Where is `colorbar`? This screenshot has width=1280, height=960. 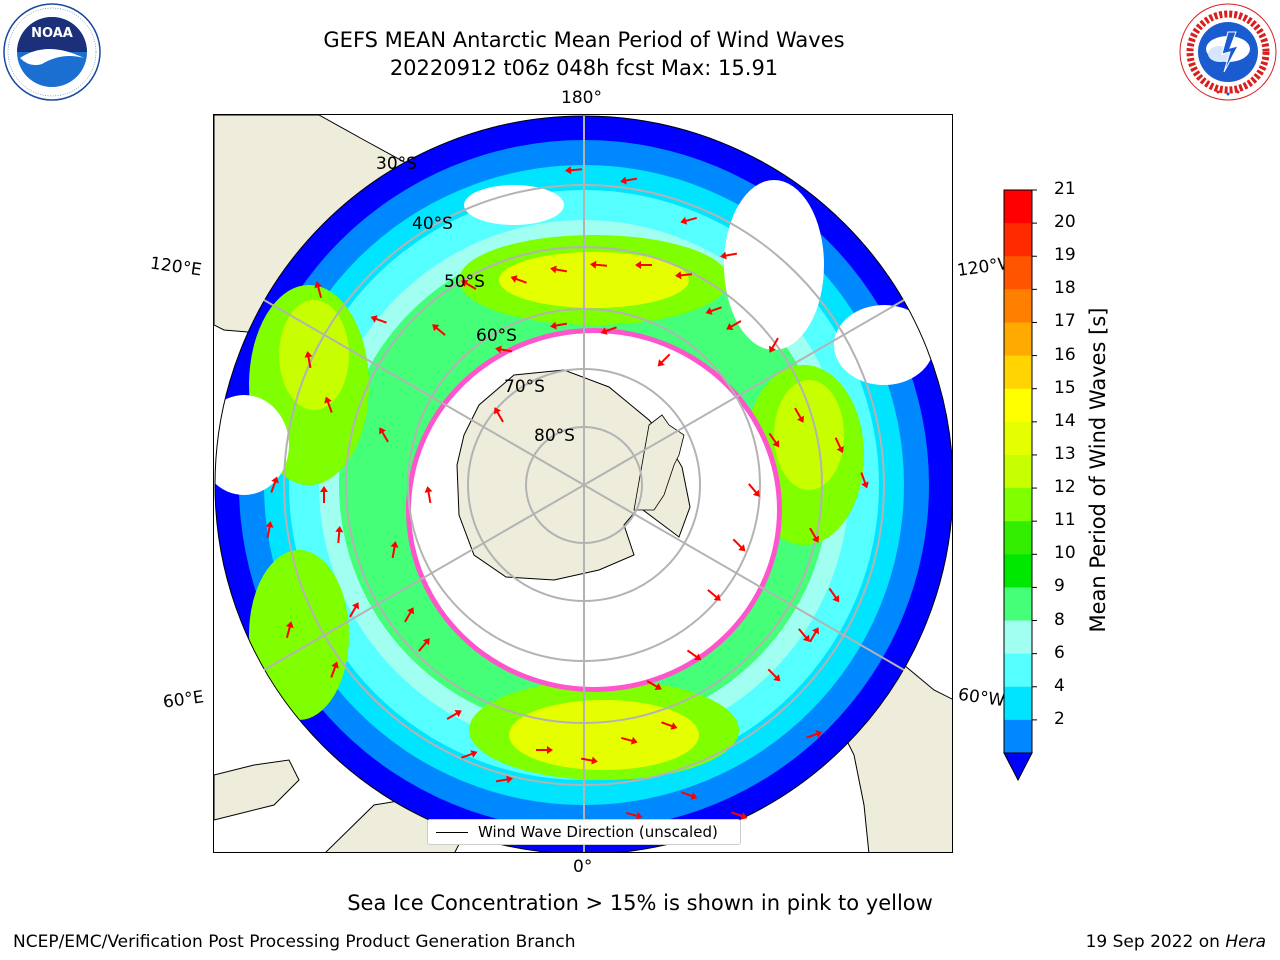 colorbar is located at coordinates (1020, 485).